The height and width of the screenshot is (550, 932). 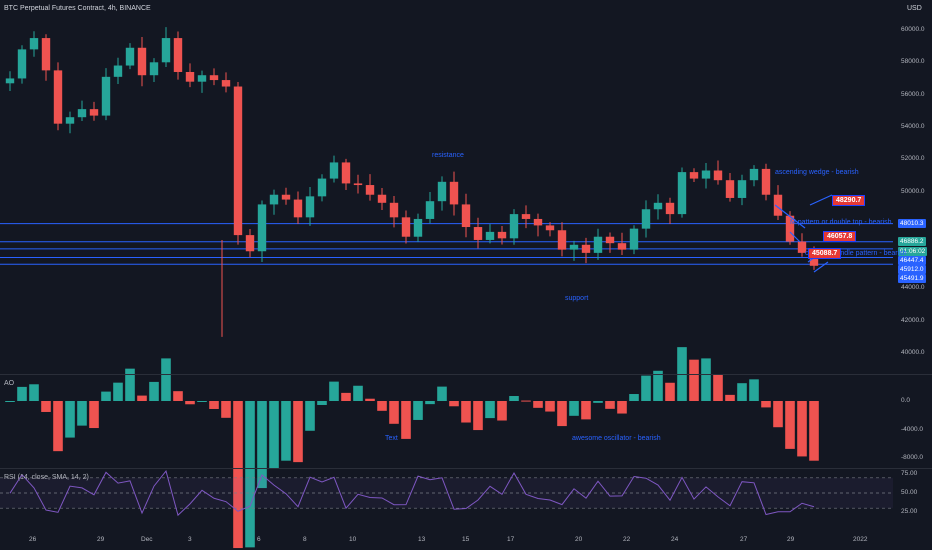 What do you see at coordinates (841, 222) in the screenshot?
I see `double-top-annotation: M pattern or double top - bearish` at bounding box center [841, 222].